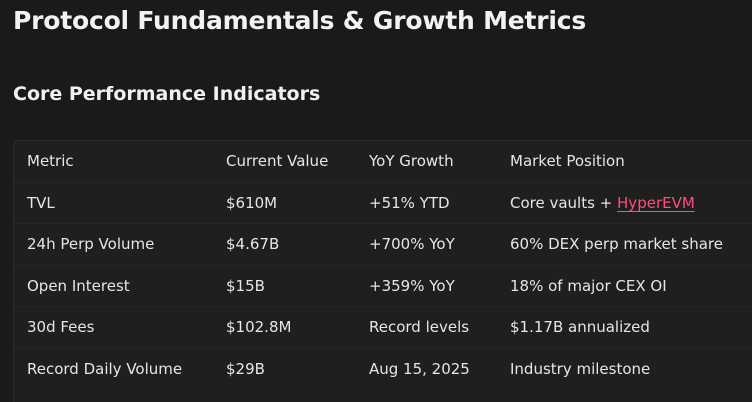 The height and width of the screenshot is (402, 752). I want to click on cell-position: 60% DEX perp market share, so click(624, 244).